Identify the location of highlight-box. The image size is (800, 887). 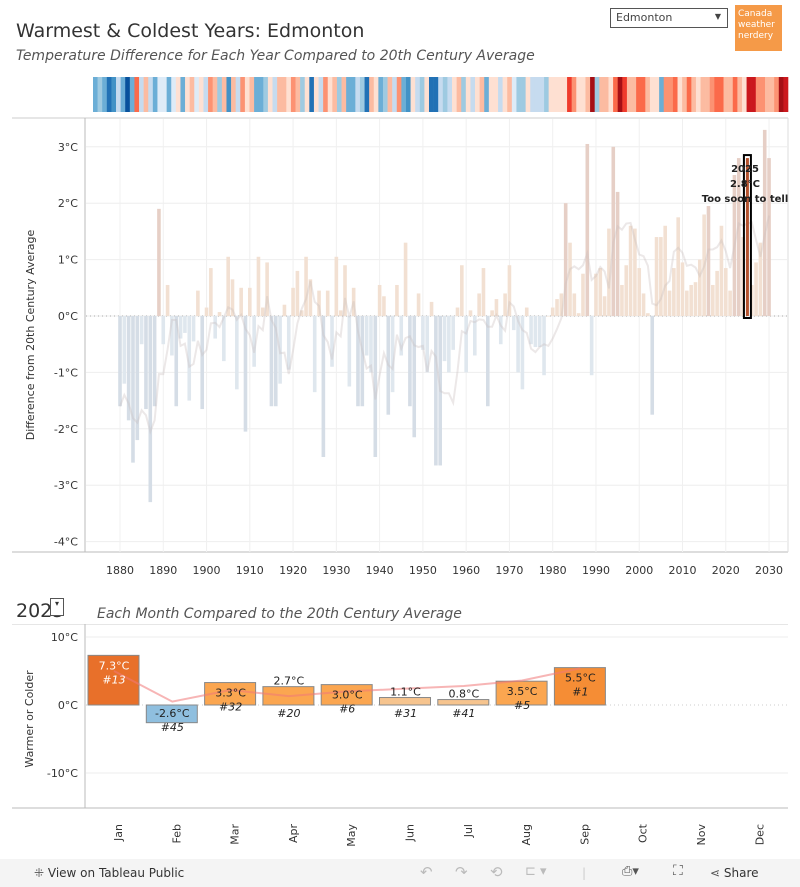
(747, 236).